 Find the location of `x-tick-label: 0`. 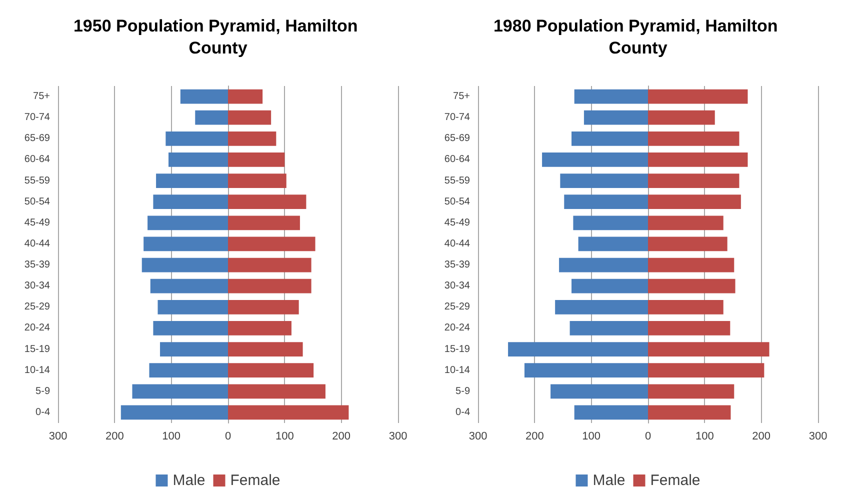

x-tick-label: 0 is located at coordinates (228, 436).